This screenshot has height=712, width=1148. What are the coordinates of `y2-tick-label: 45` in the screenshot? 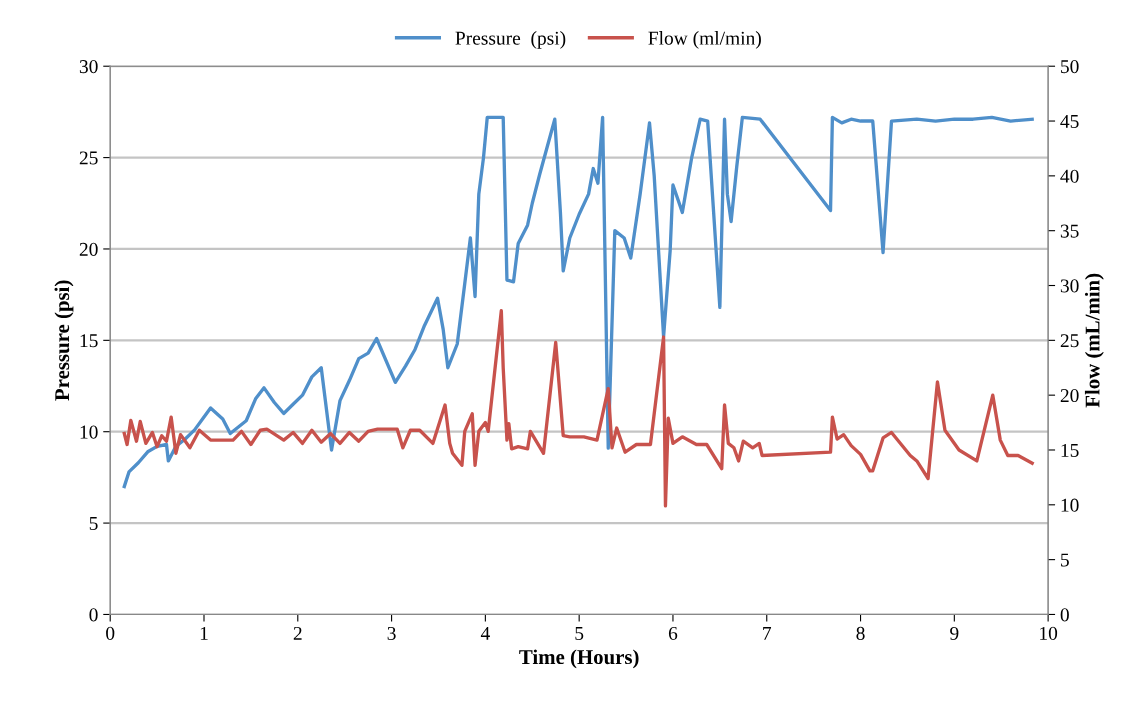 It's located at (1069, 121).